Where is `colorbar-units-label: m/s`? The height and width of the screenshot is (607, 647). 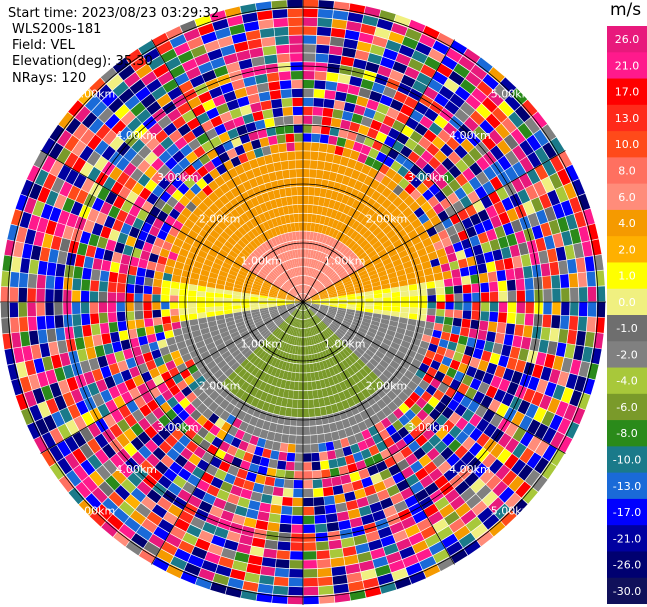
colorbar-units-label: m/s is located at coordinates (626, 10).